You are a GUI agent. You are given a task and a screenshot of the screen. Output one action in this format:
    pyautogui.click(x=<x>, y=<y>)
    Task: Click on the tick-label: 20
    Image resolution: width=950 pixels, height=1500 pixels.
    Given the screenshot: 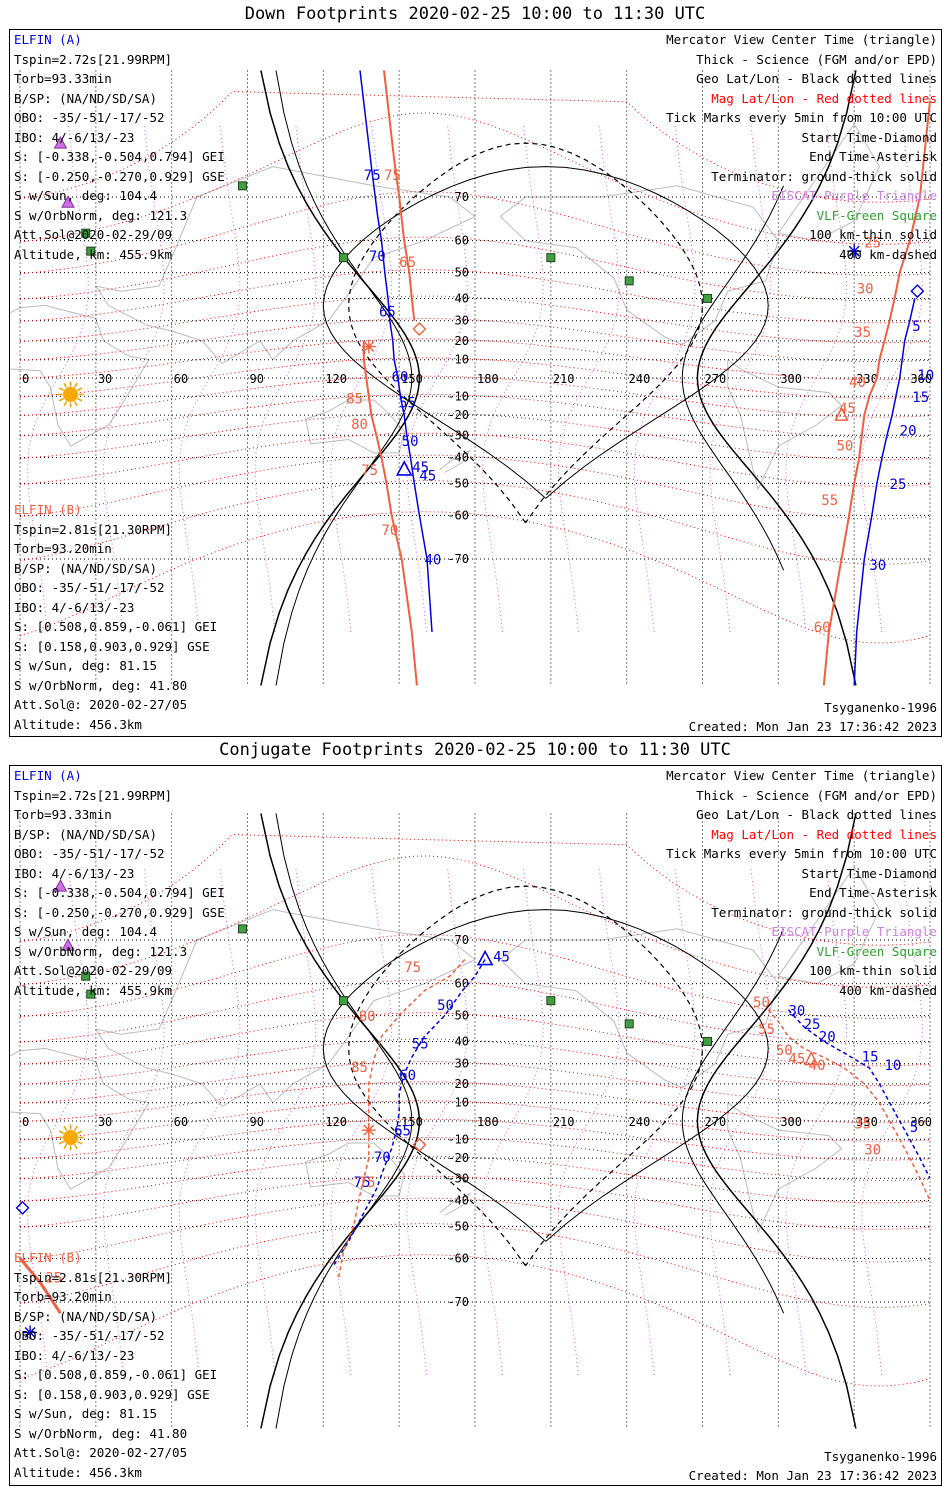 What is the action you would take?
    pyautogui.click(x=908, y=431)
    